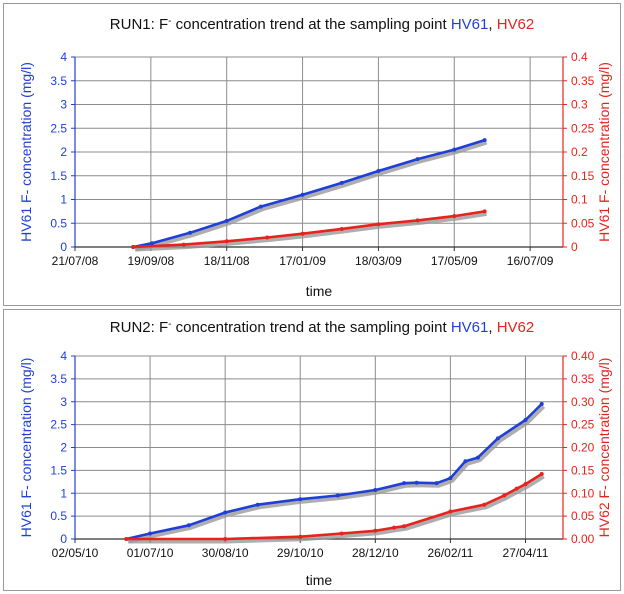 This screenshot has height=594, width=624. Describe the element at coordinates (225, 553) in the screenshot. I see `x-tick-label: 30/08/10` at that location.